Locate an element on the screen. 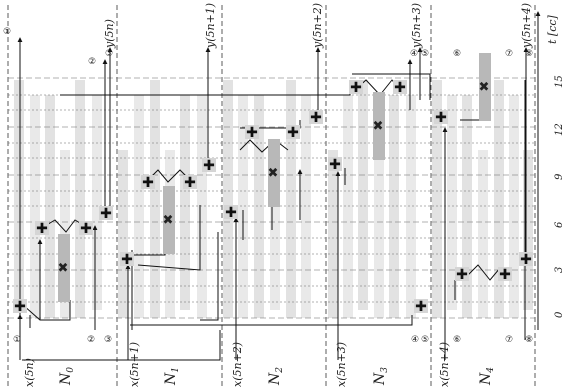 The image size is (568, 391). adder-1-0: ✚ is located at coordinates (127, 260).